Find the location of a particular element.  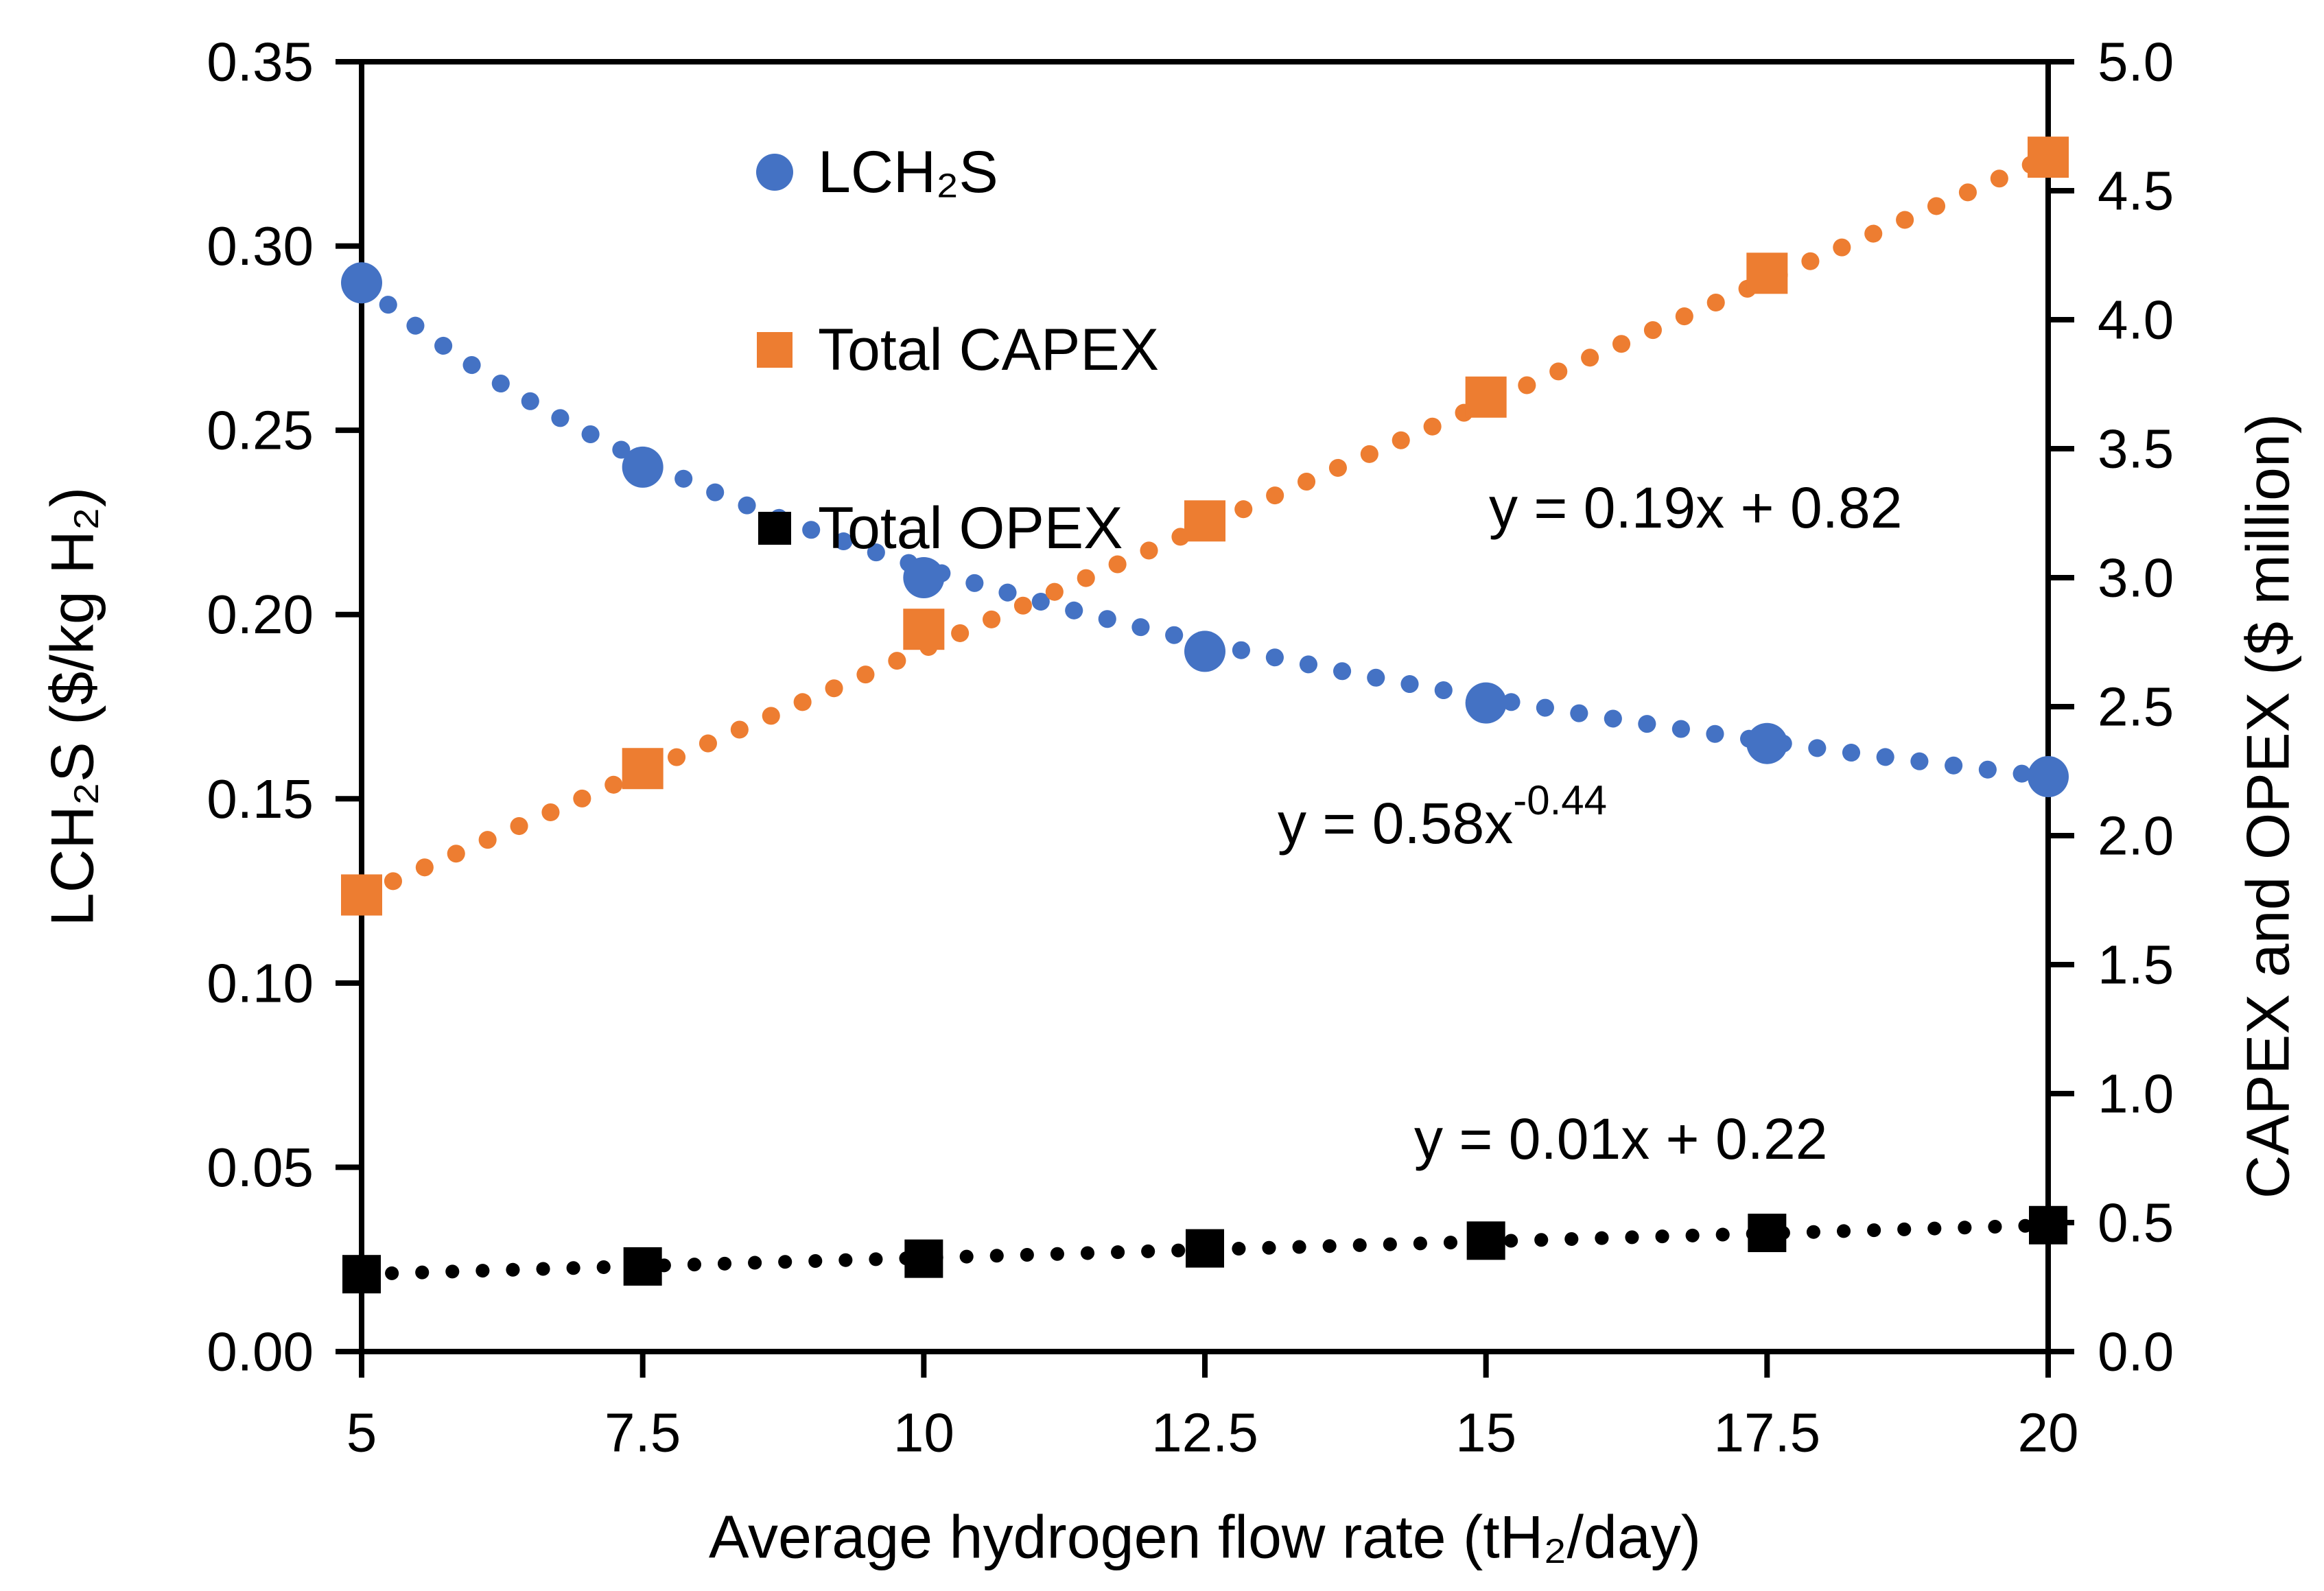

y-right-tick-label: 5.0 is located at coordinates (2136, 62).